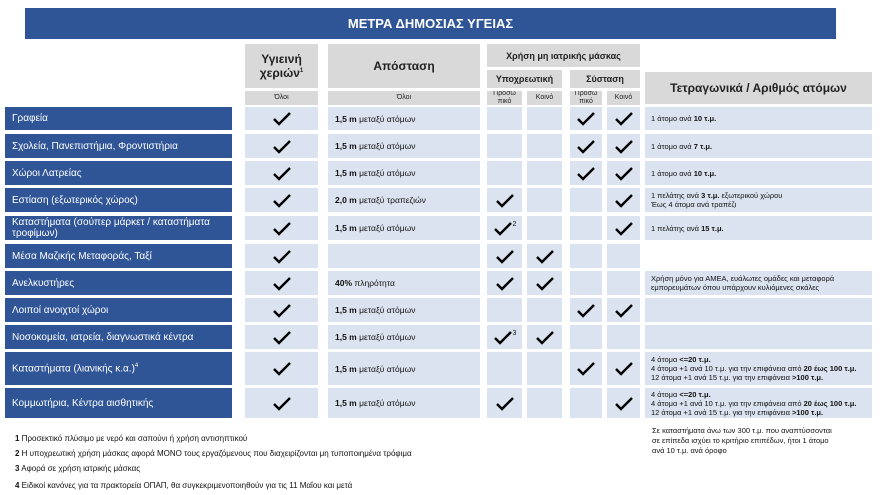 The height and width of the screenshot is (495, 880). Describe the element at coordinates (391, 200) in the screenshot. I see `distance-text: μεταξύ τραπεζιών` at that location.